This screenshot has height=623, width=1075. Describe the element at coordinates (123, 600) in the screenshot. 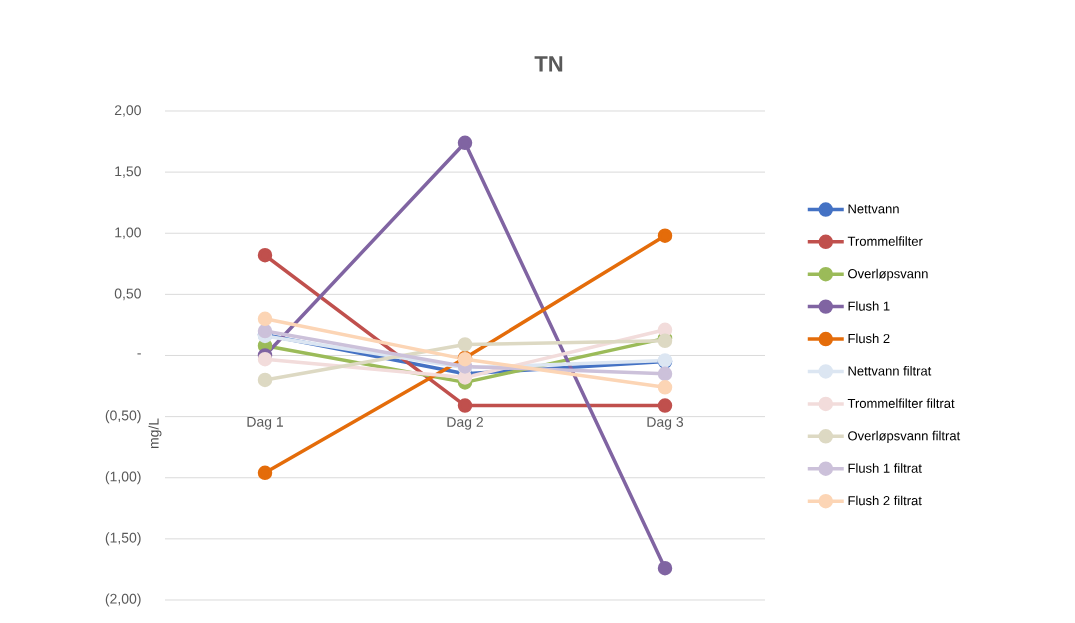

I see `y-tick-label: (2,00)` at that location.